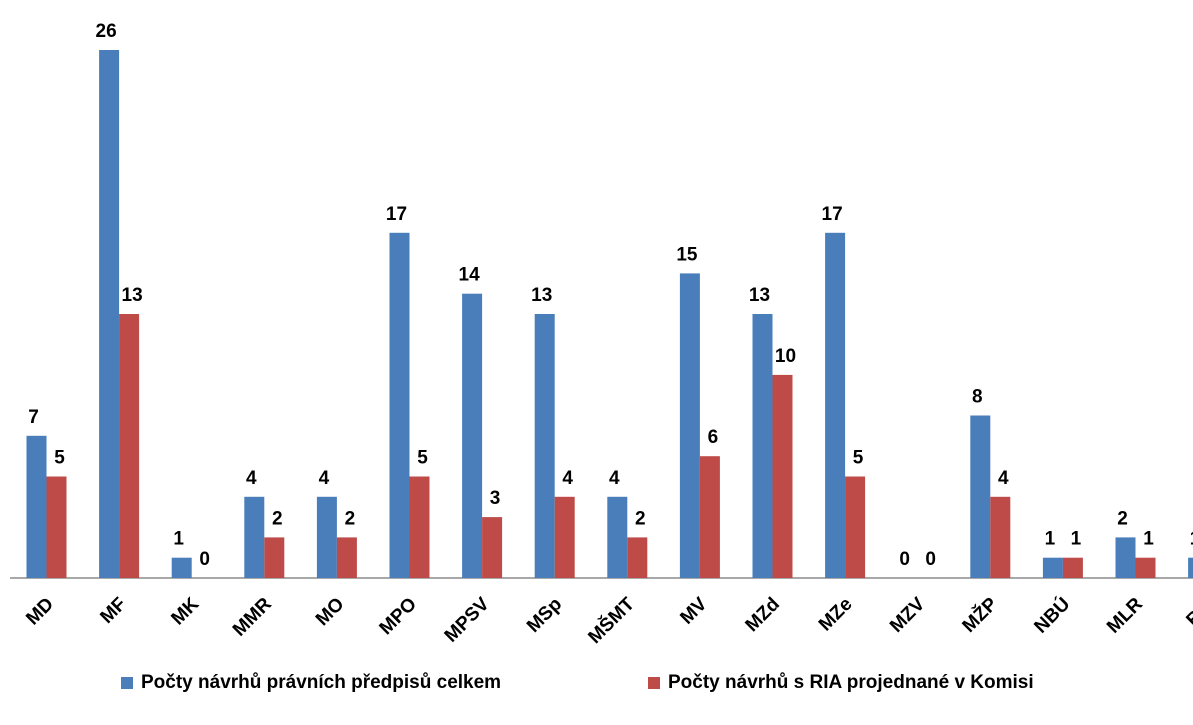  Describe the element at coordinates (763, 615) in the screenshot. I see `category-label-MZd: MZd` at that location.